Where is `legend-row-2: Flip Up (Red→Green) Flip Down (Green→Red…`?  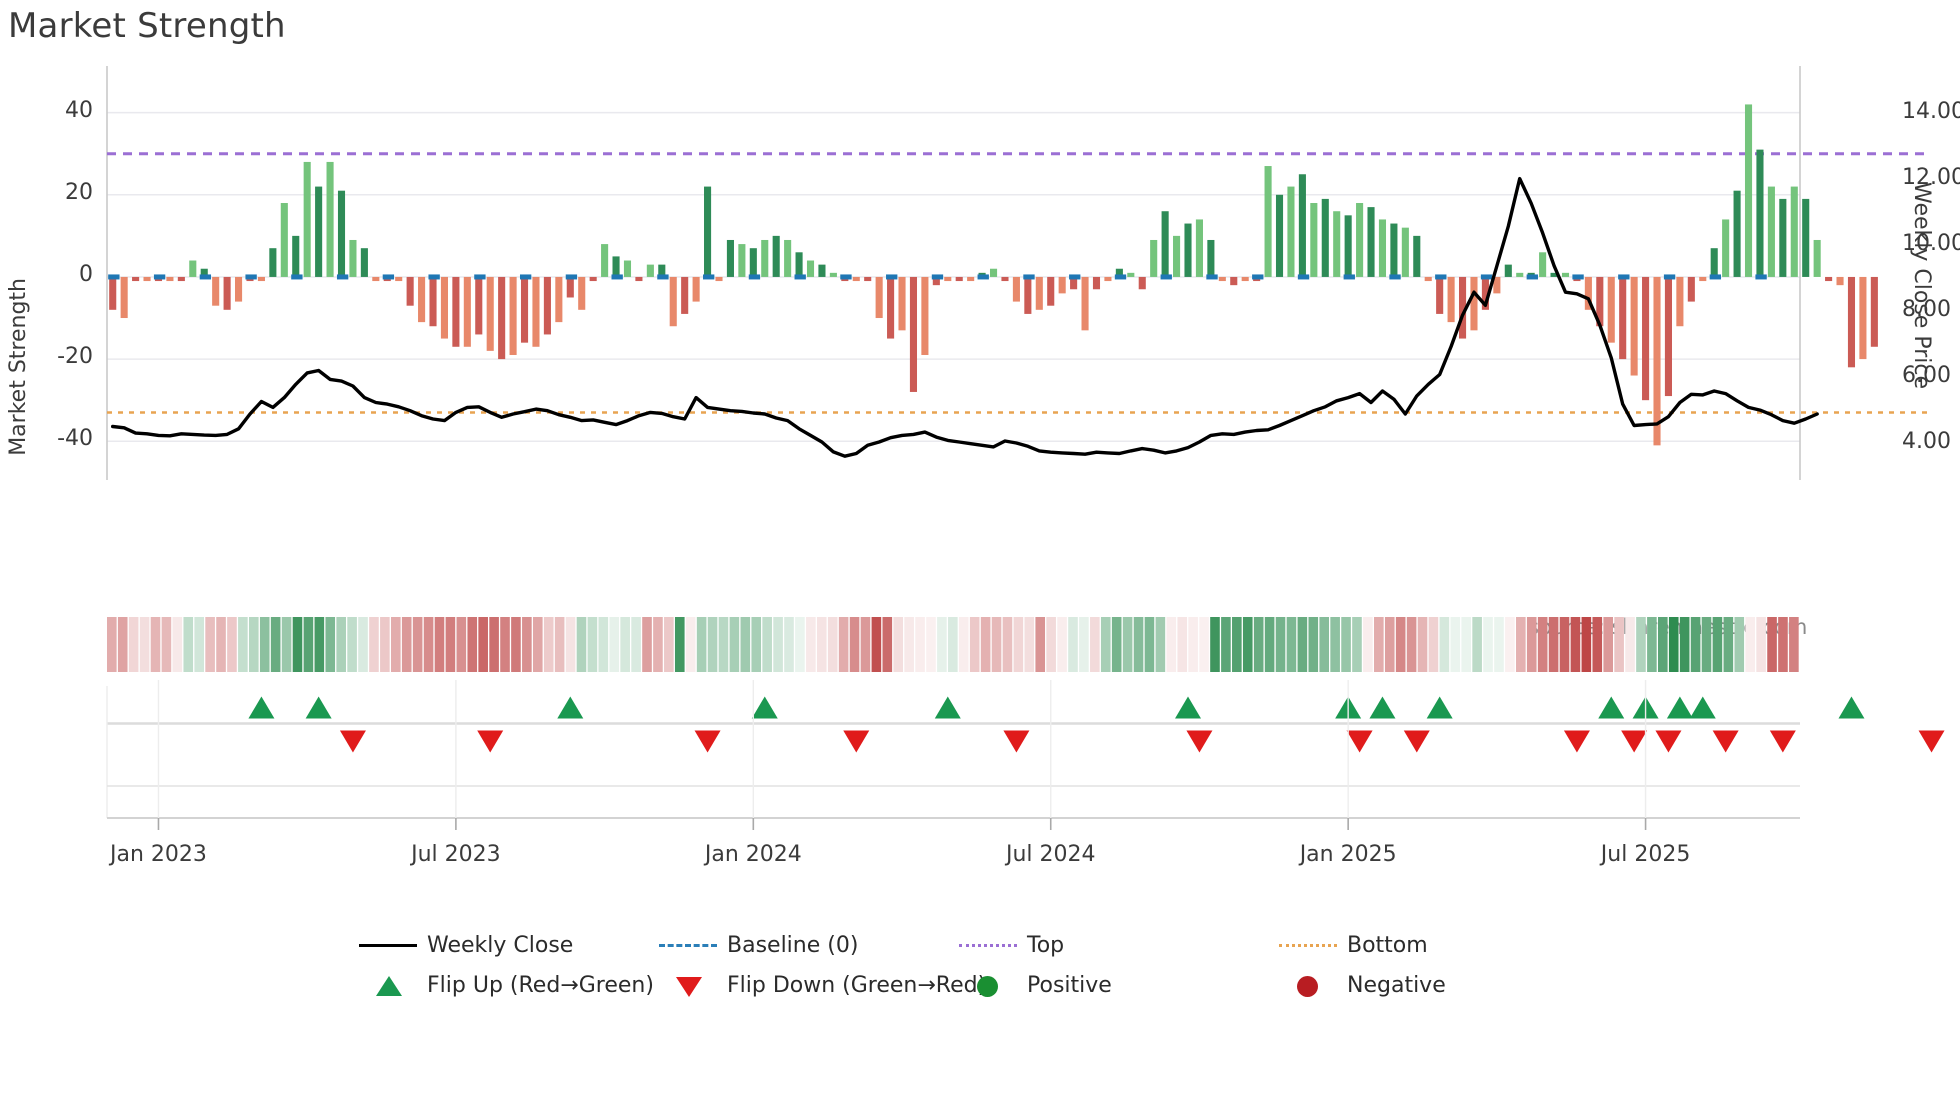 legend-row-2: Flip Up (Red→Green) Flip Down (Green→Red… is located at coordinates (1000, 985).